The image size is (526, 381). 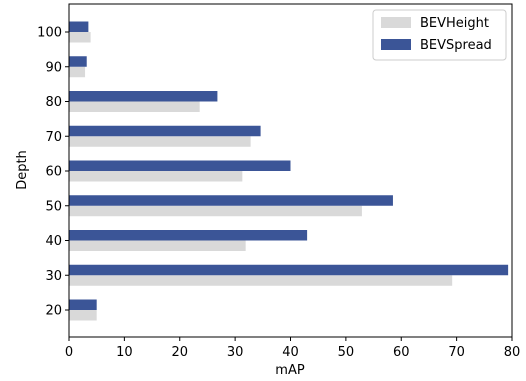 What do you see at coordinates (401, 352) in the screenshot?
I see `x-tick-label: 60` at bounding box center [401, 352].